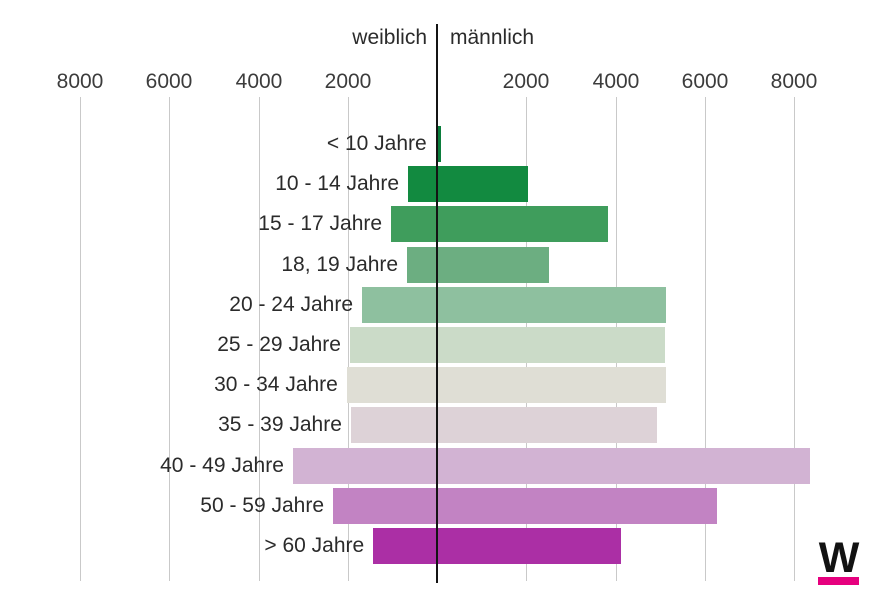  I want to click on watson-logo: W, so click(838, 560).